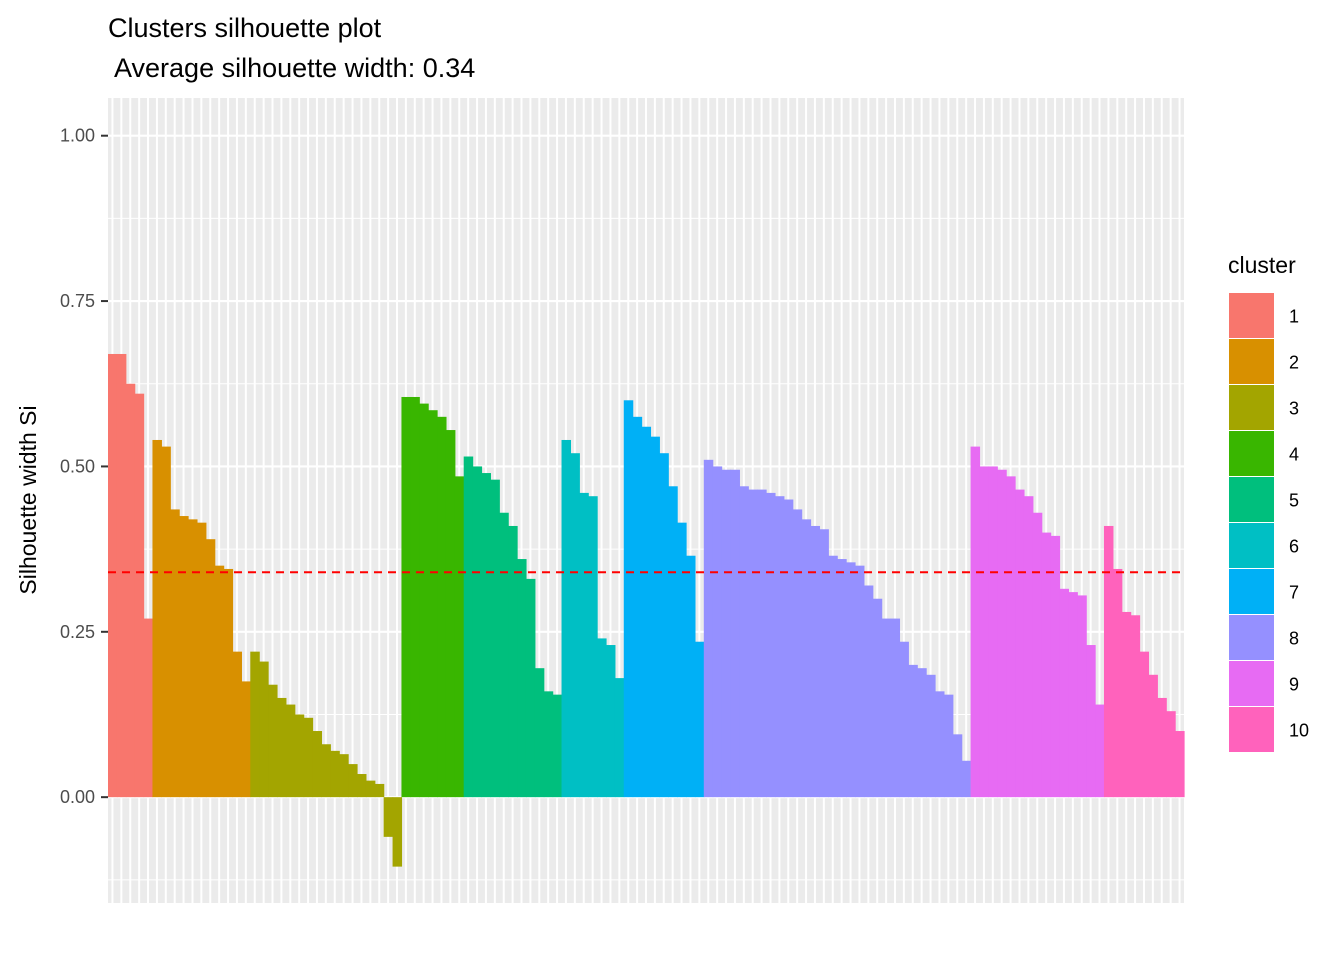  What do you see at coordinates (1294, 317) in the screenshot?
I see `legend-label-1: 1` at bounding box center [1294, 317].